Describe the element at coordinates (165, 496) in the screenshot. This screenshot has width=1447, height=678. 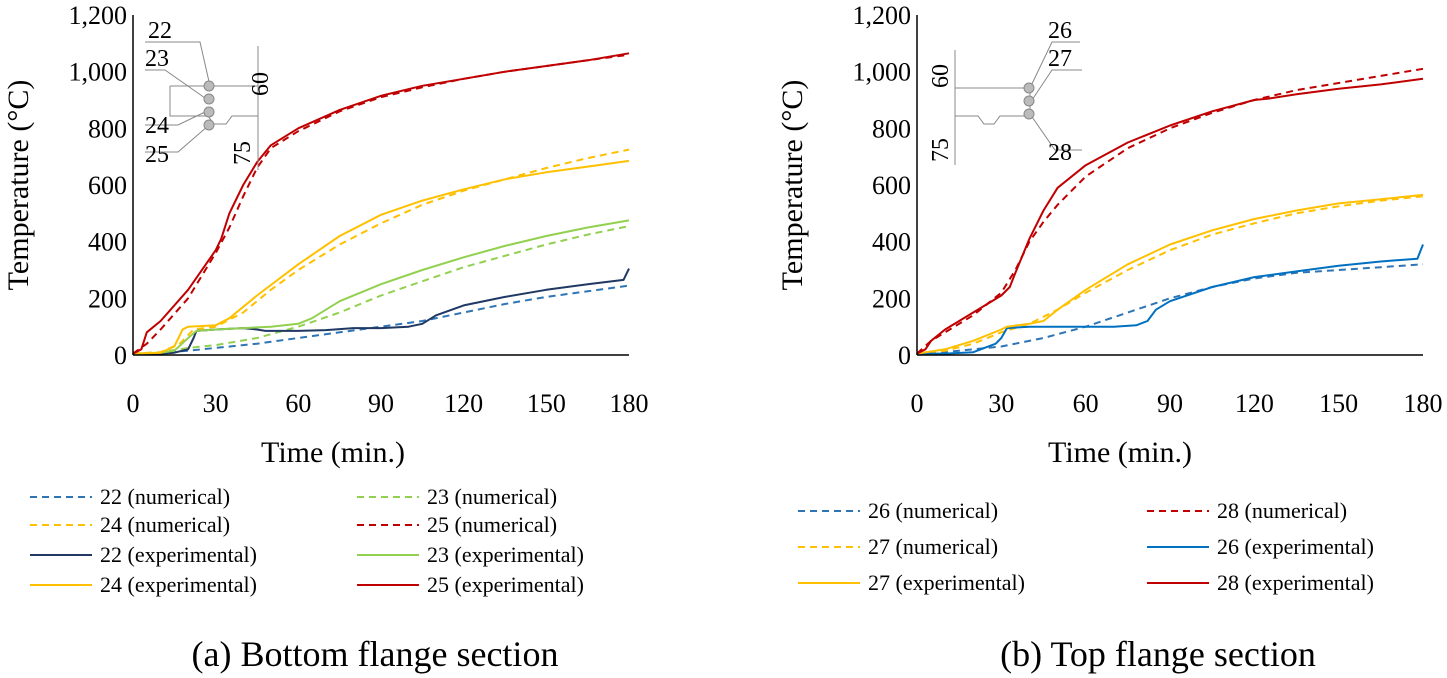
I see `legend-label: 22 (numerical)` at that location.